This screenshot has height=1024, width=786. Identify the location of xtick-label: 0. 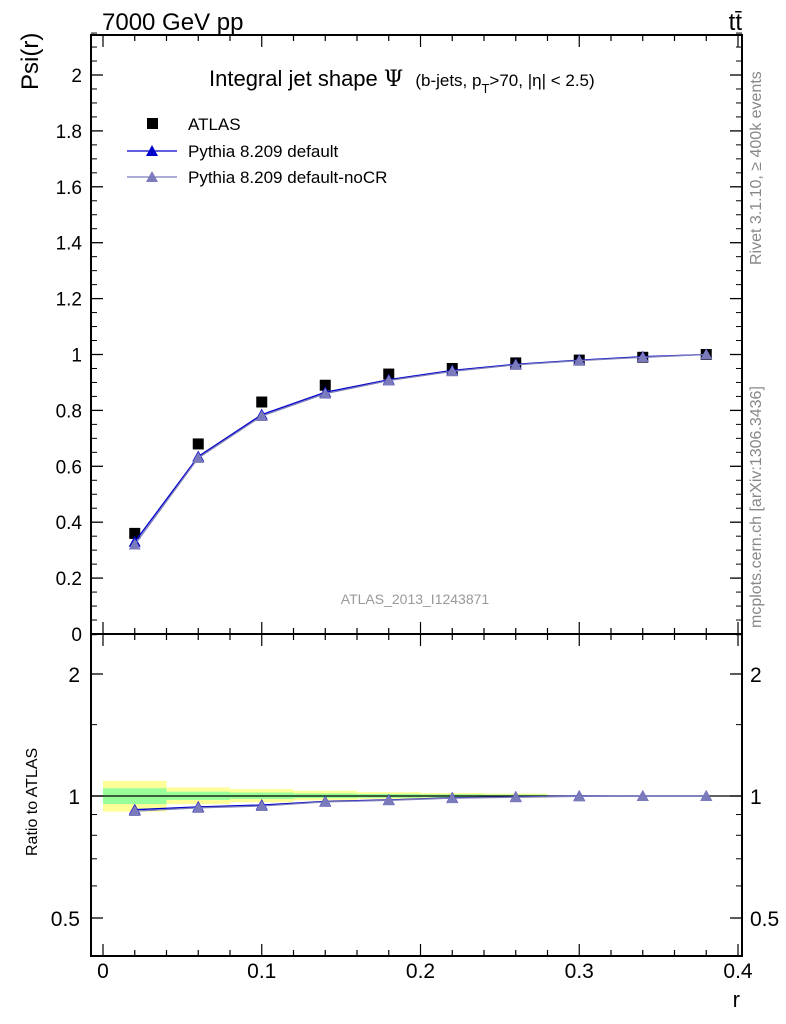
(103, 971).